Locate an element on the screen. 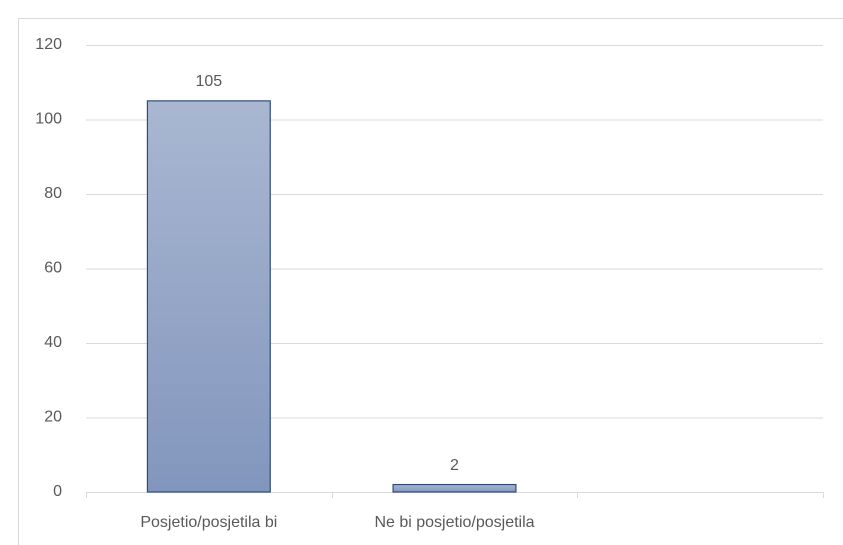 This screenshot has width=843, height=545. y-tick-label: 40 is located at coordinates (53, 342).